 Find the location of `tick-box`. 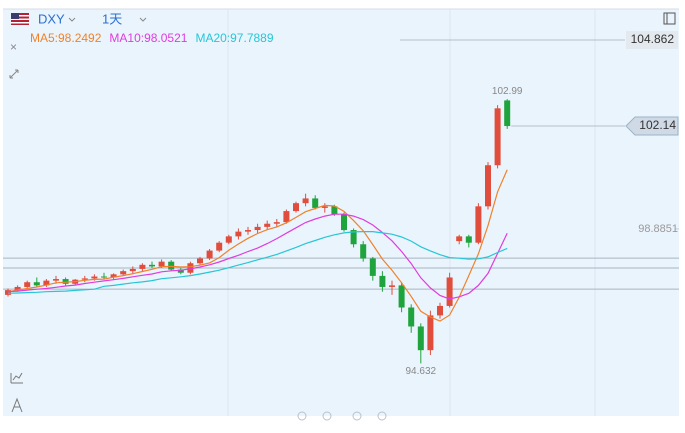

tick-box is located at coordinates (652, 39).